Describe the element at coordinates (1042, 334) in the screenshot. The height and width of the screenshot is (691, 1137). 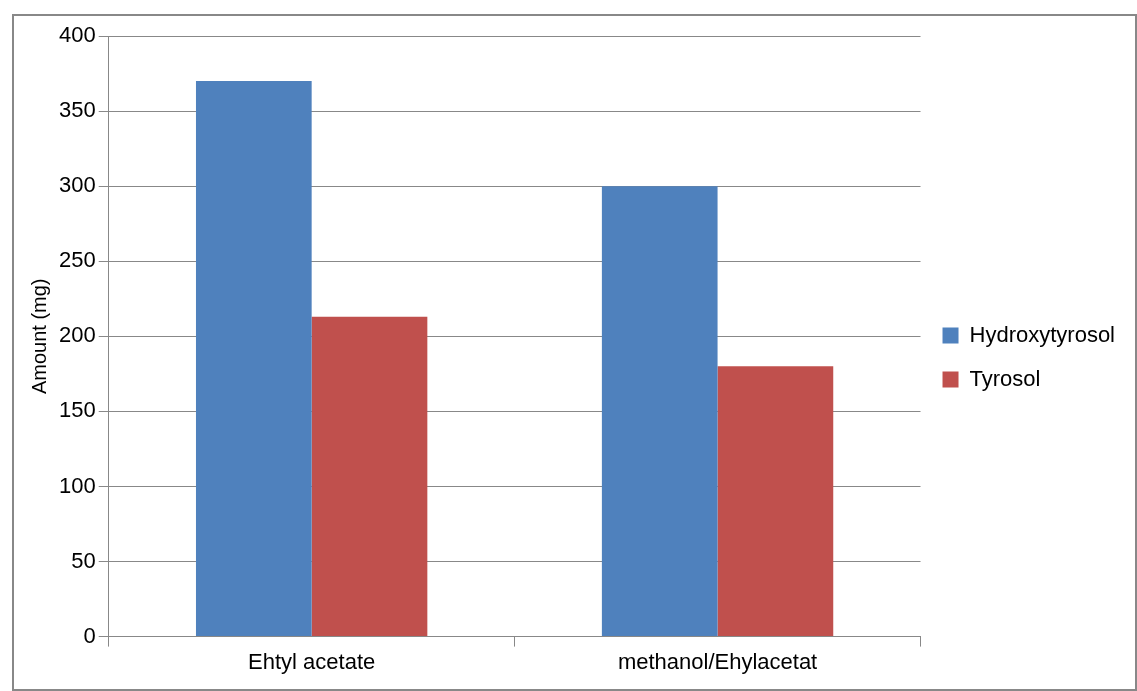
I see `legend-label: Hydroxytyrosol` at that location.